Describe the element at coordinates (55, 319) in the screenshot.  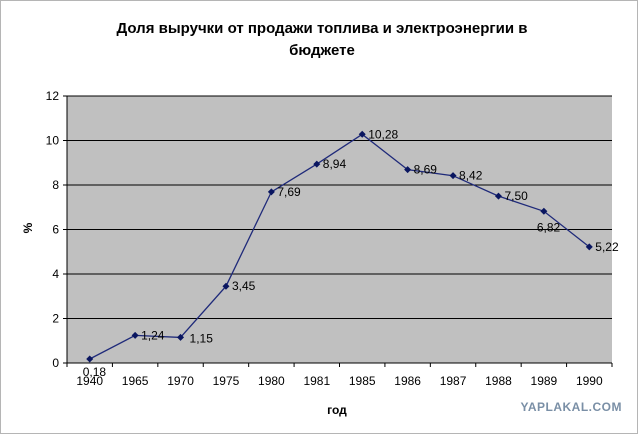
I see `y-tick-label-2: 2` at that location.